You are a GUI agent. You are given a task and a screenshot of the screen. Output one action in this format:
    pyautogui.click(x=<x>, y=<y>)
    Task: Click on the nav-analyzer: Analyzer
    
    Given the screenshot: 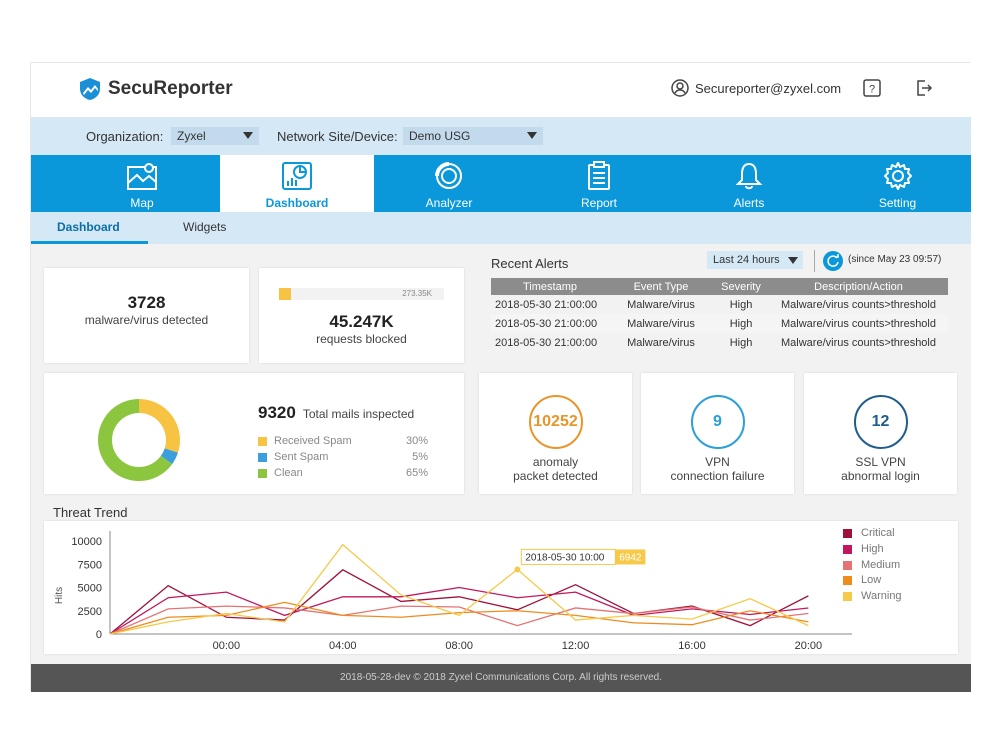 What is the action you would take?
    pyautogui.click(x=449, y=183)
    